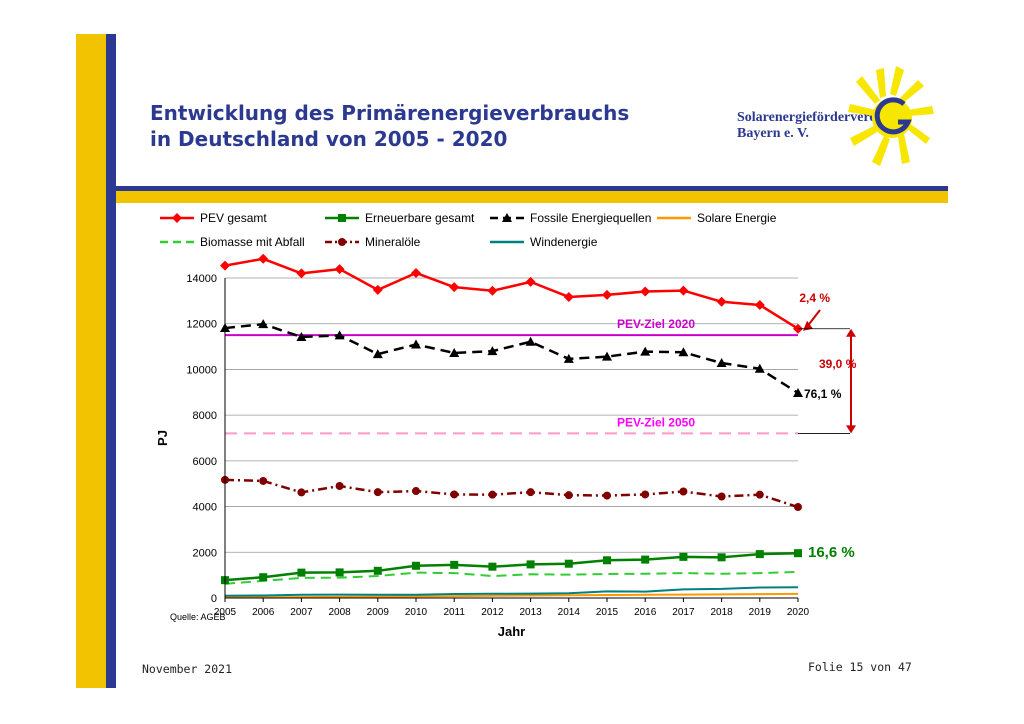 This screenshot has width=1024, height=724. What do you see at coordinates (91, 361) in the screenshot?
I see `accent-bar-vertical-yellow` at bounding box center [91, 361].